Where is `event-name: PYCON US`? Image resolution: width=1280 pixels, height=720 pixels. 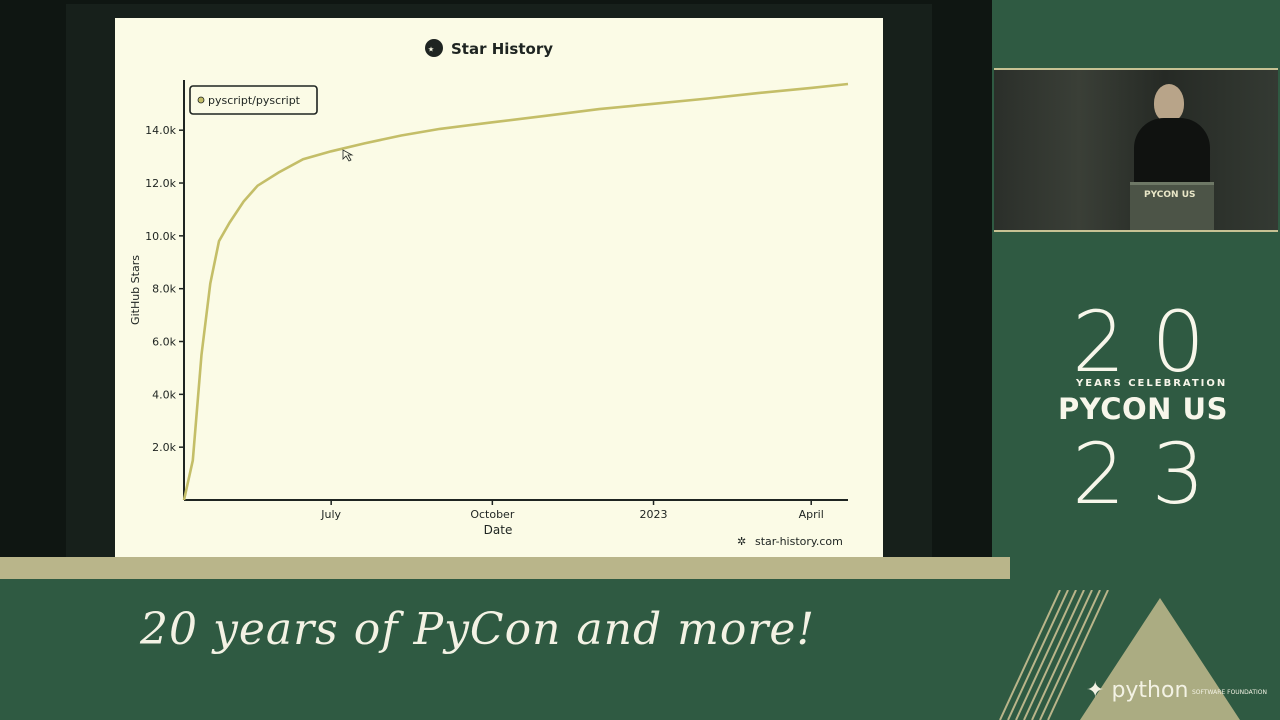
event-name: PYCON US is located at coordinates (1143, 409).